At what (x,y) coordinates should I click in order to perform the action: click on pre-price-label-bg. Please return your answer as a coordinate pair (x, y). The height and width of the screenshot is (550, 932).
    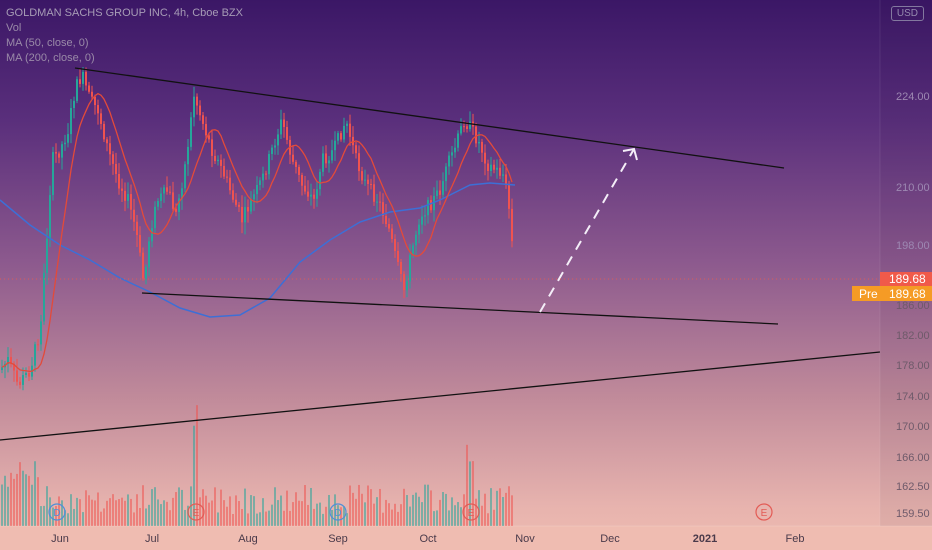
    Looking at the image, I should click on (892, 293).